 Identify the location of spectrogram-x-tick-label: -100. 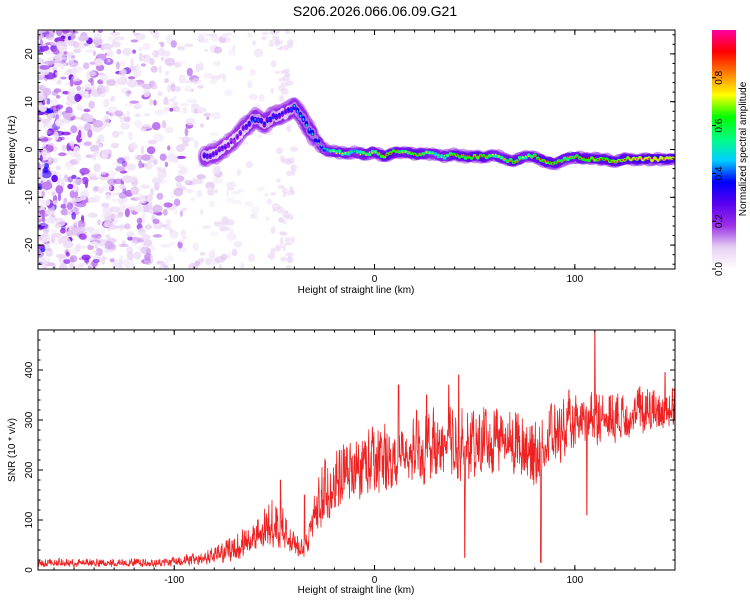
(174, 279).